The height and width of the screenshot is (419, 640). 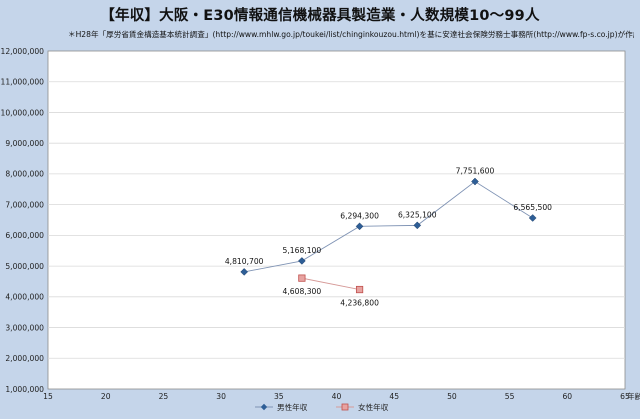 What do you see at coordinates (164, 396) in the screenshot?
I see `x-tick-label: 25` at bounding box center [164, 396].